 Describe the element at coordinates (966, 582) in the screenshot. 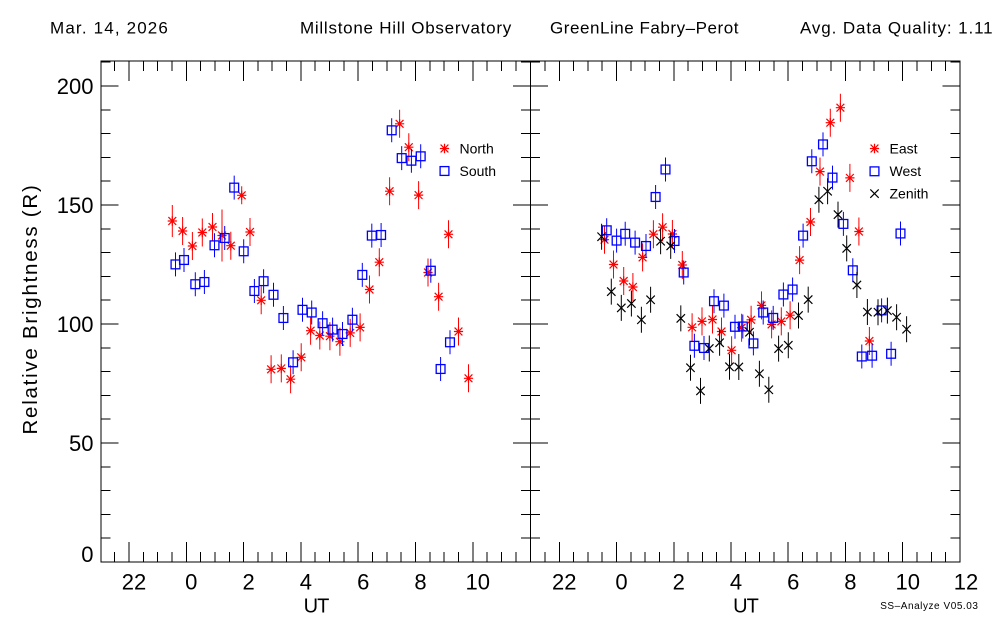

I see `svg-text: 12` at that location.